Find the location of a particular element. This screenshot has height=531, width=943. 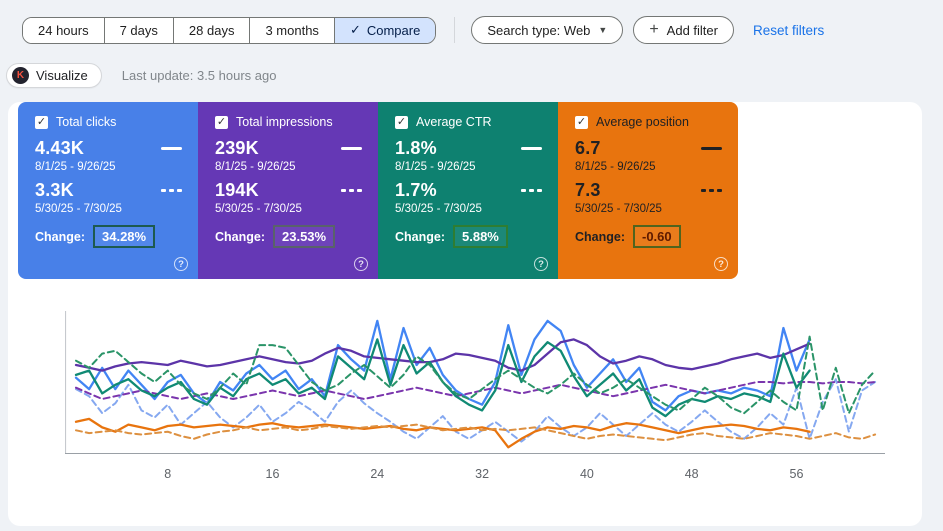

previous-value: 7.3 is located at coordinates (588, 190).